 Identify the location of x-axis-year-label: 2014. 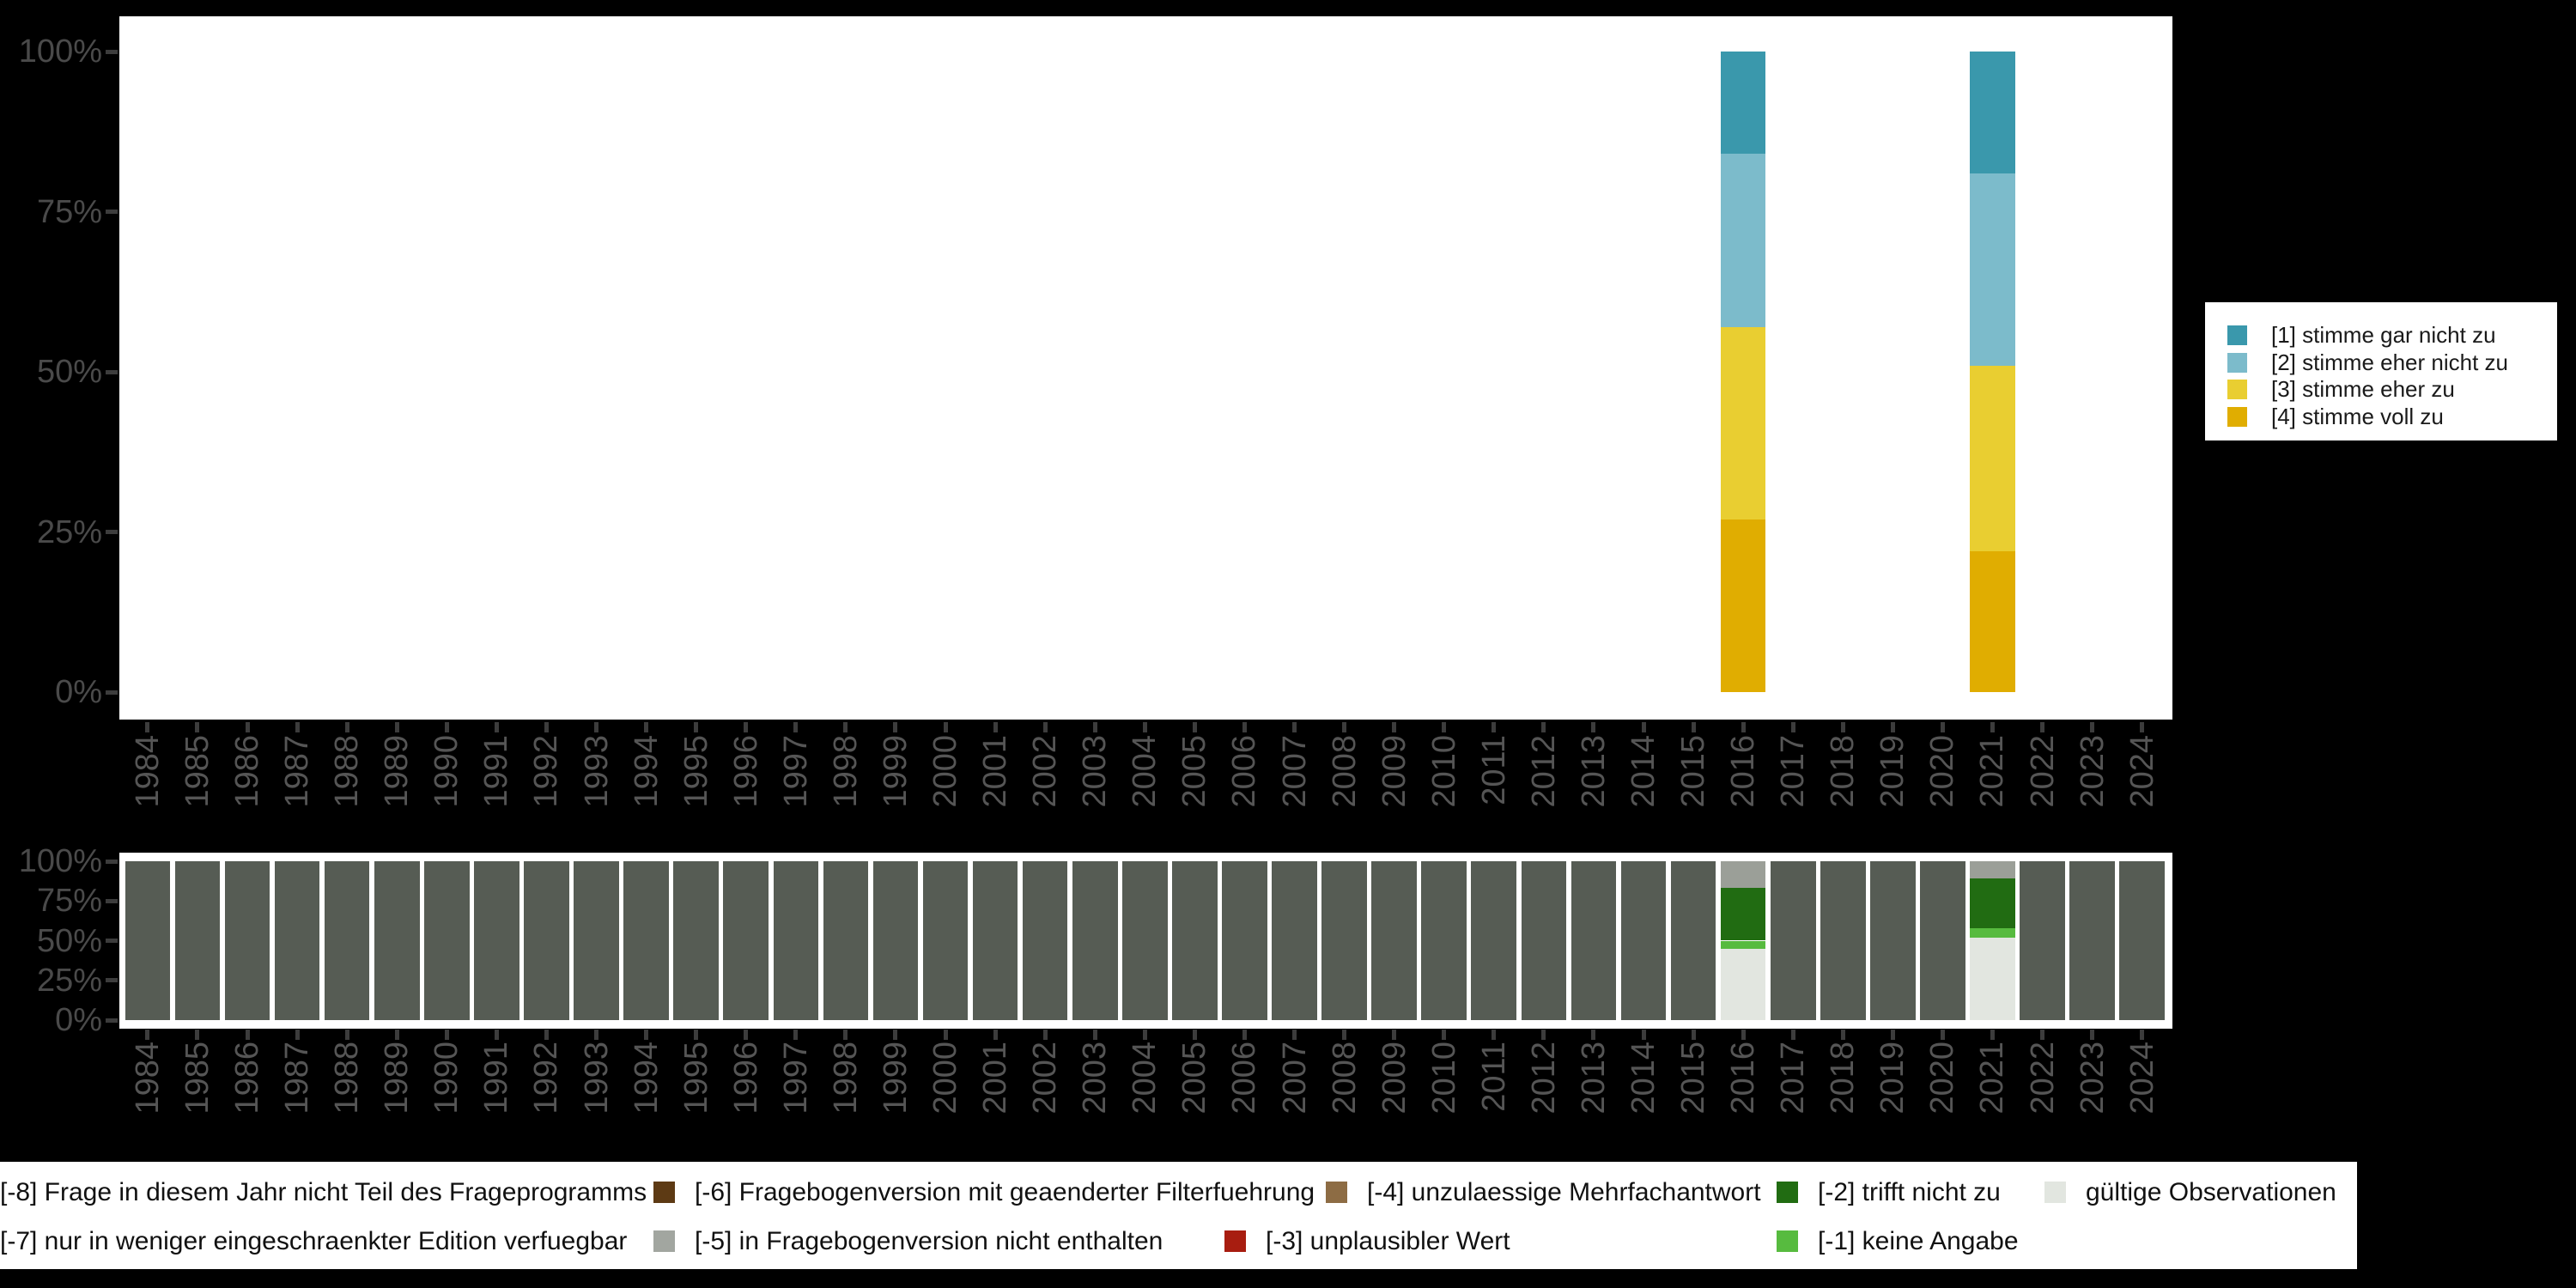
(1643, 1078).